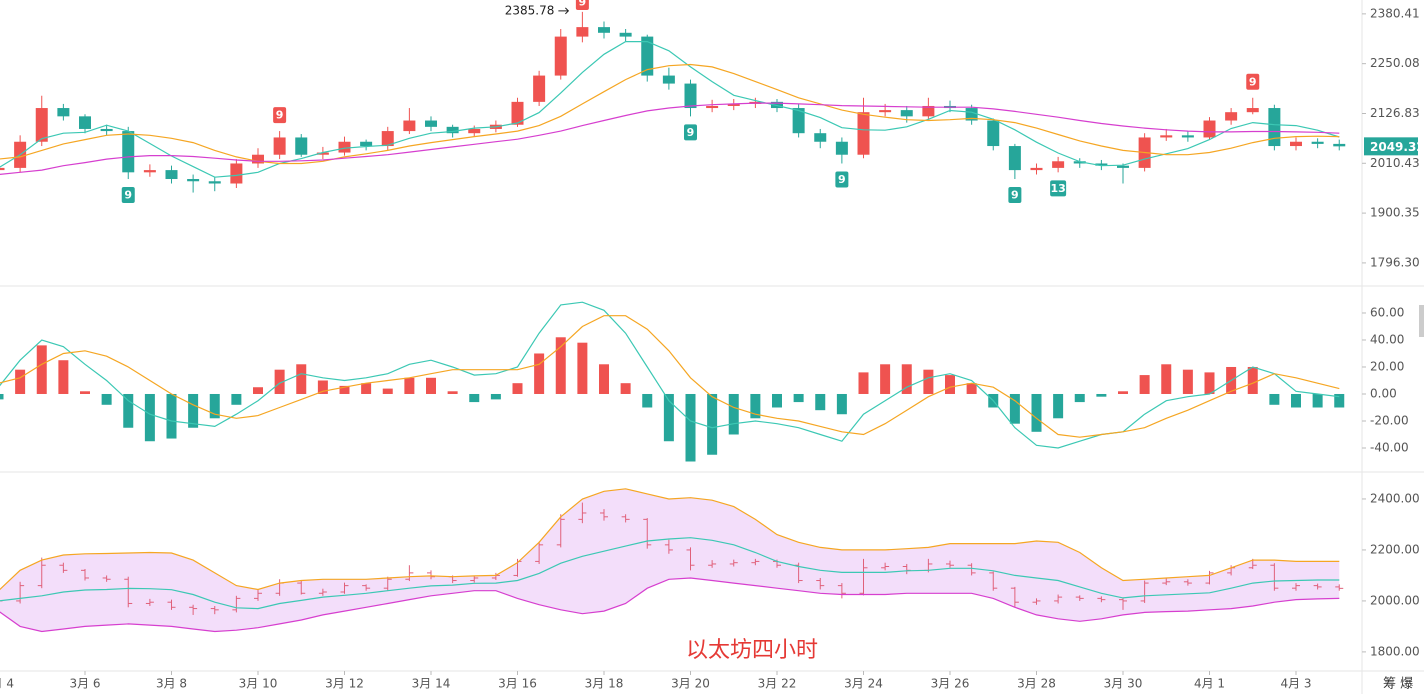 Image resolution: width=1424 pixels, height=694 pixels. I want to click on band-mid, so click(670, 573).